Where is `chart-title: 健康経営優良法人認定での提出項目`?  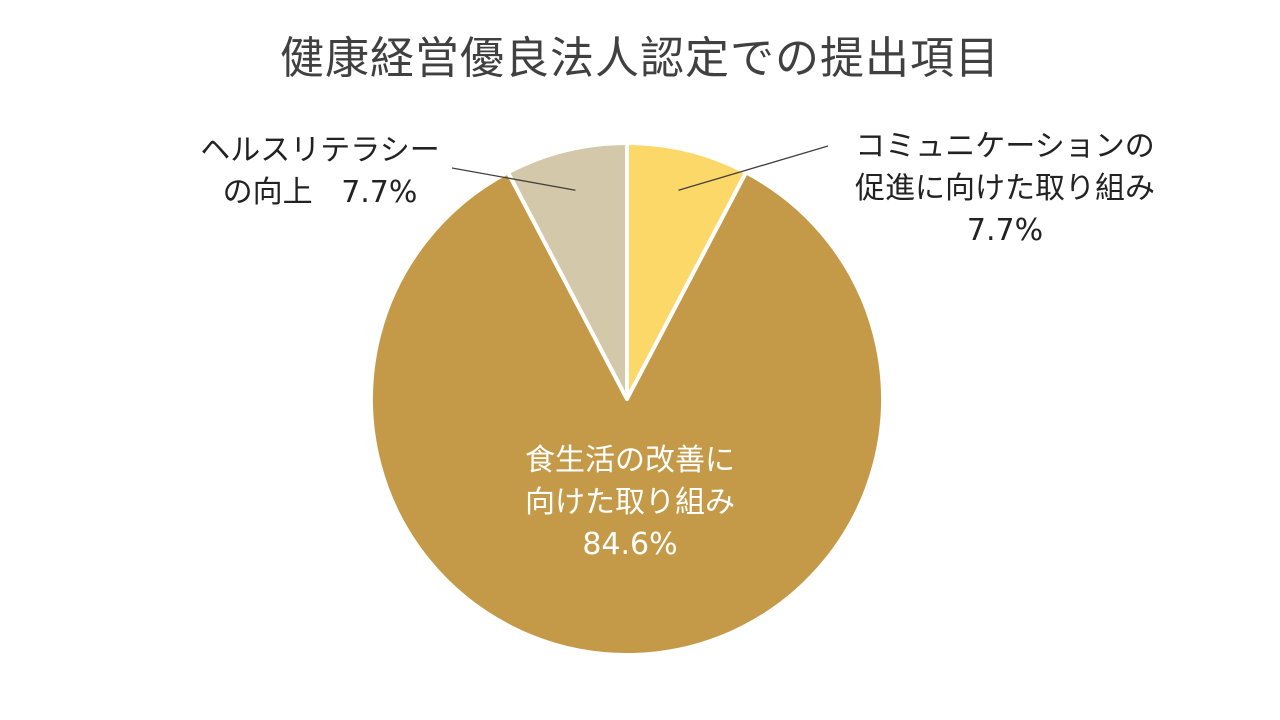
chart-title: 健康経営優良法人認定での提出項目 is located at coordinates (640, 58).